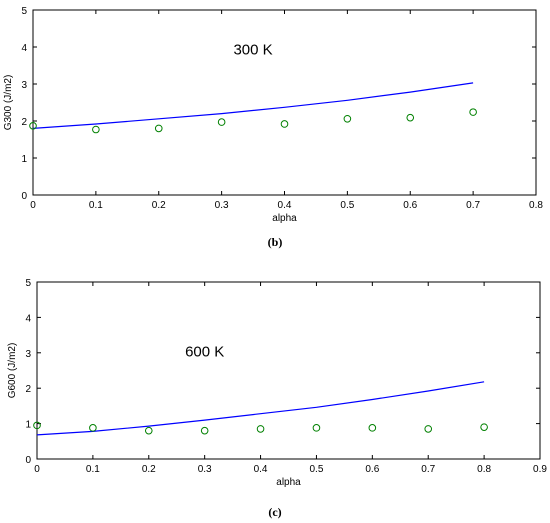 Image resolution: width=550 pixels, height=523 pixels. I want to click on y-axis-label: G300 (J/m2), so click(8, 103).